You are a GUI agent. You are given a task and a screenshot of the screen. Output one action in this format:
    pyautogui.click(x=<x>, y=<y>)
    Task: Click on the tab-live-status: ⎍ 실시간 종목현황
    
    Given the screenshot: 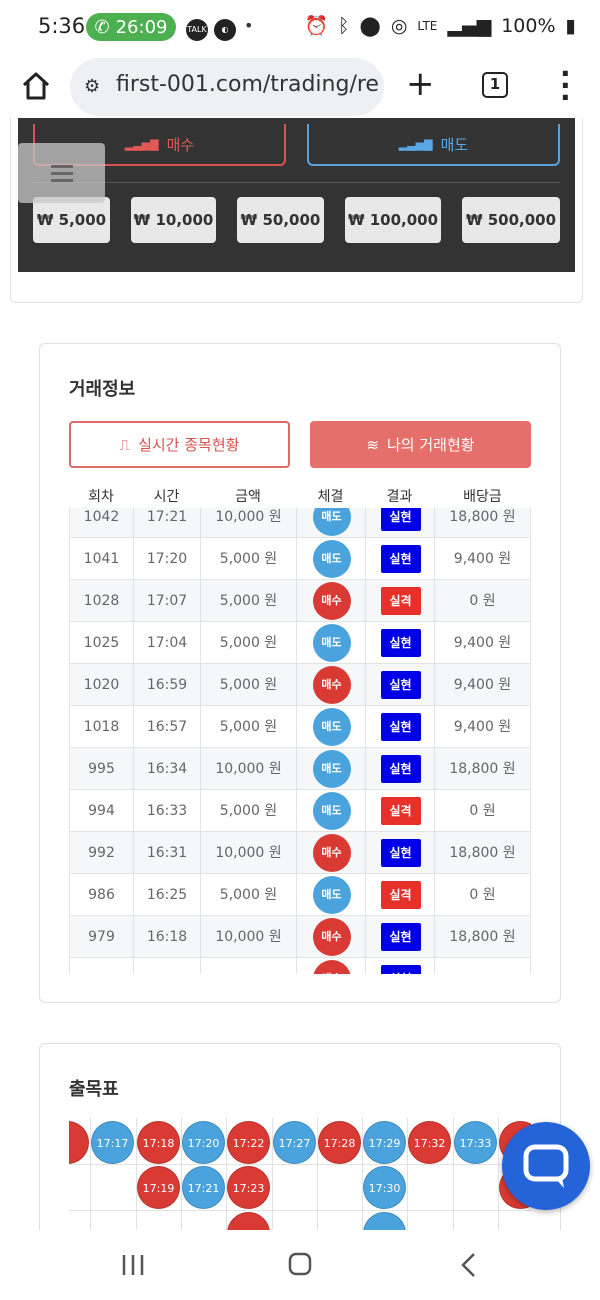 What is the action you would take?
    pyautogui.click(x=179, y=444)
    